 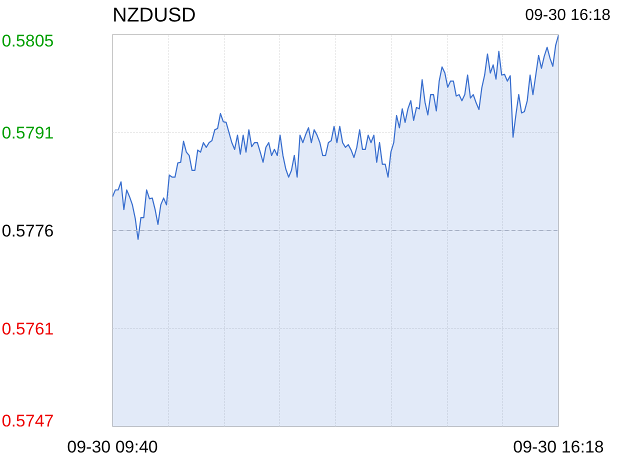 What do you see at coordinates (28, 329) in the screenshot?
I see `y-tick-label: 0.5761` at bounding box center [28, 329].